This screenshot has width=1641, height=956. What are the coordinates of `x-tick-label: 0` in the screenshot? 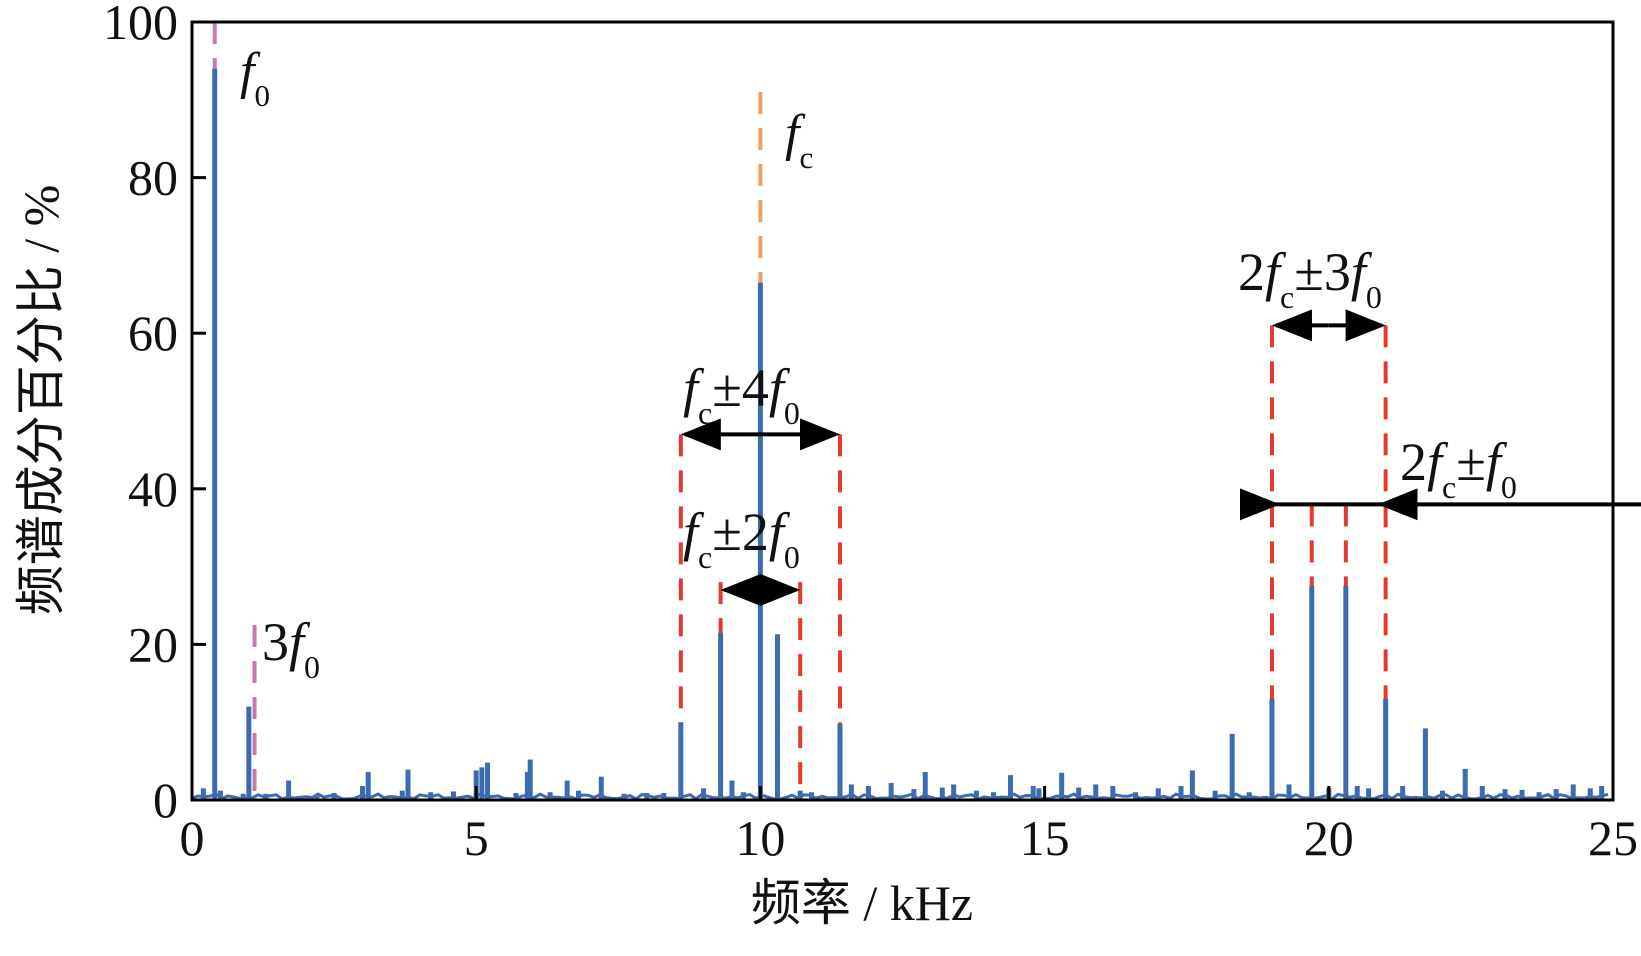 It's located at (192, 838).